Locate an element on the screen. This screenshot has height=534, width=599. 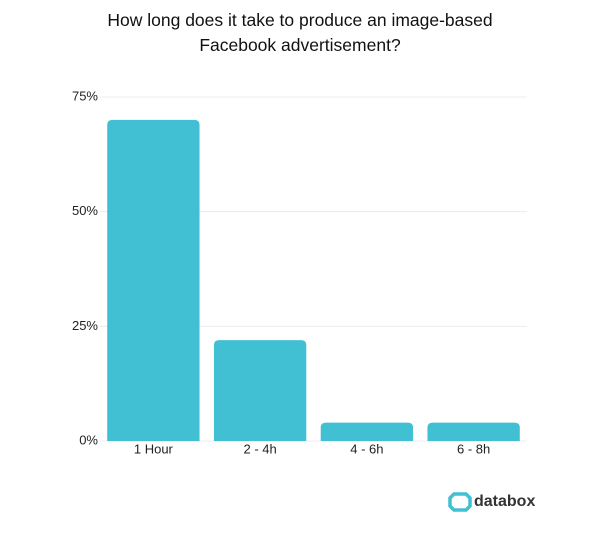
logo-icon is located at coordinates (460, 502).